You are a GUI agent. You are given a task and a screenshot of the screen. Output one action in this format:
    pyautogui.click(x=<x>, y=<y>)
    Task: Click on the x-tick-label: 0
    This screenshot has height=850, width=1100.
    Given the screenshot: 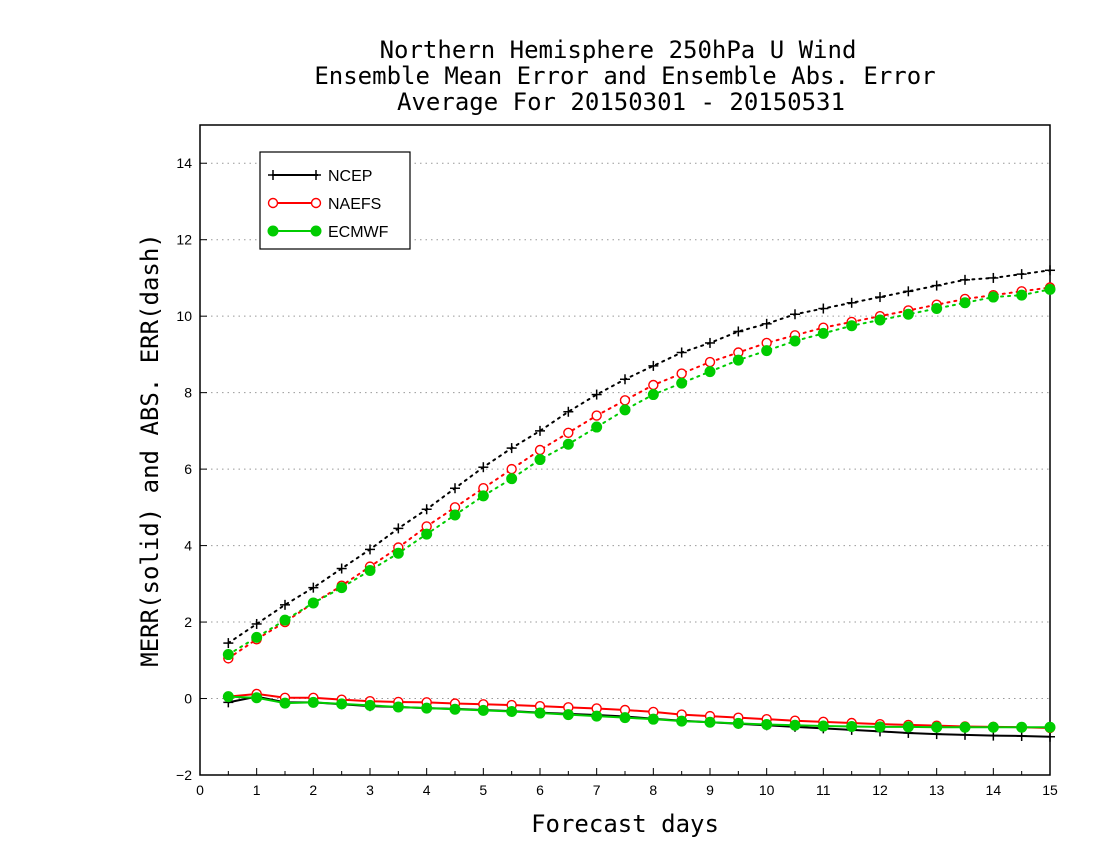 What is the action you would take?
    pyautogui.click(x=200, y=790)
    